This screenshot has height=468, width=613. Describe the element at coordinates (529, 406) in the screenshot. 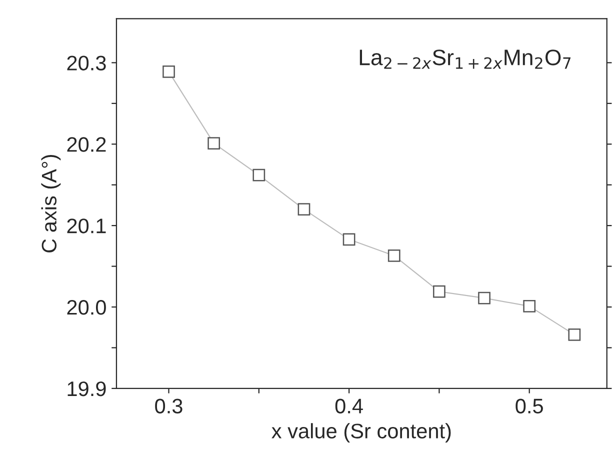

I see `x-tick-label: 0.5` at that location.